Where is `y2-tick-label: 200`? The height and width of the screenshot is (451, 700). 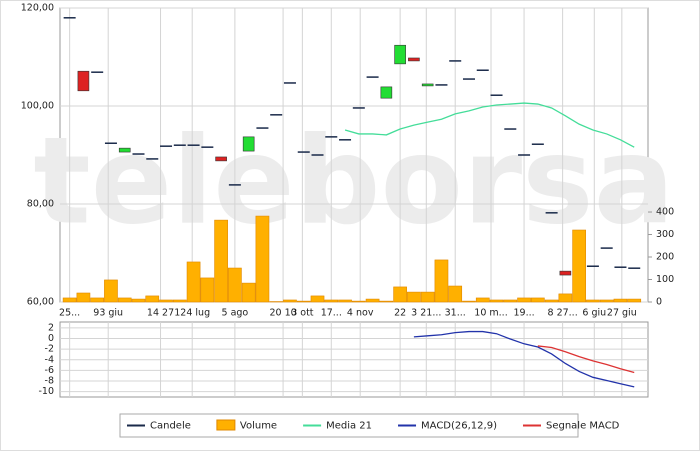 y2-tick-label: 200 is located at coordinates (665, 257).